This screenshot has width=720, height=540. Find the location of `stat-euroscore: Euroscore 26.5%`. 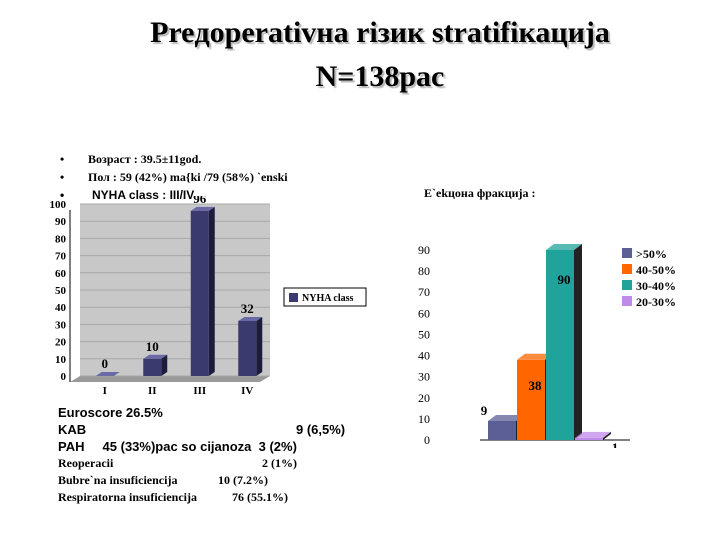

stat-euroscore: Euroscore 26.5% is located at coordinates (110, 412).